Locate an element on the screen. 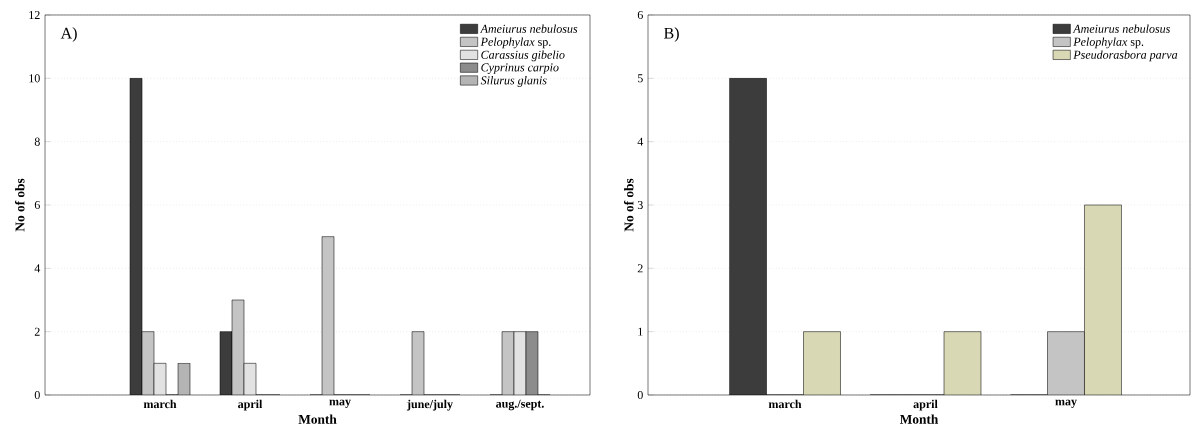 Image resolution: width=1199 pixels, height=445 pixels. y-tick-label: 5 is located at coordinates (640, 78).